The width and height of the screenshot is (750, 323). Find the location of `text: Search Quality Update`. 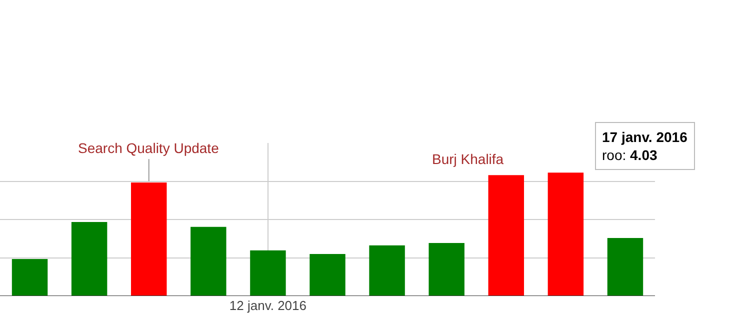

text: Search Quality Update is located at coordinates (149, 148).